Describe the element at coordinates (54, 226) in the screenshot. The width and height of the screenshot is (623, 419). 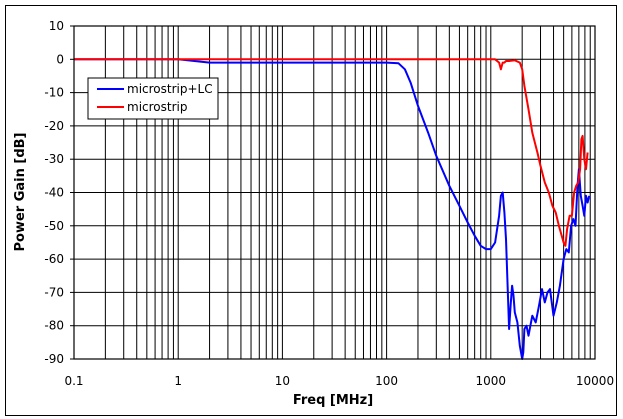
I see `y-tick-label: -50` at that location.